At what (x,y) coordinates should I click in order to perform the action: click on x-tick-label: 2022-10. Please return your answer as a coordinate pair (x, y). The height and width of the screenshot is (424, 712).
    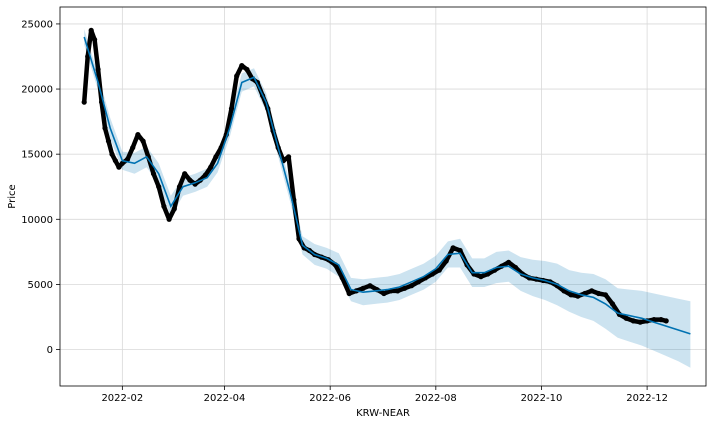
    Looking at the image, I should click on (542, 398).